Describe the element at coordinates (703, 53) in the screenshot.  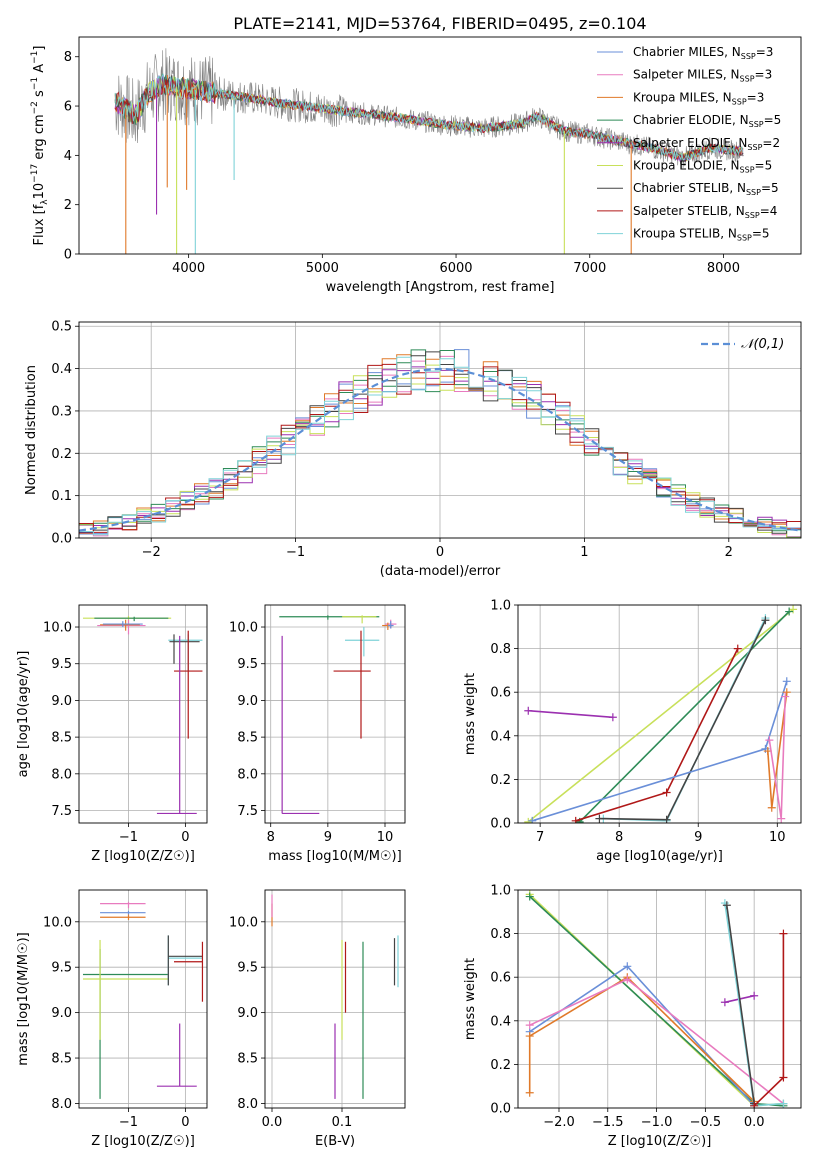
I see `legend-entry: Chabrier MILES, NSSP=3` at that location.